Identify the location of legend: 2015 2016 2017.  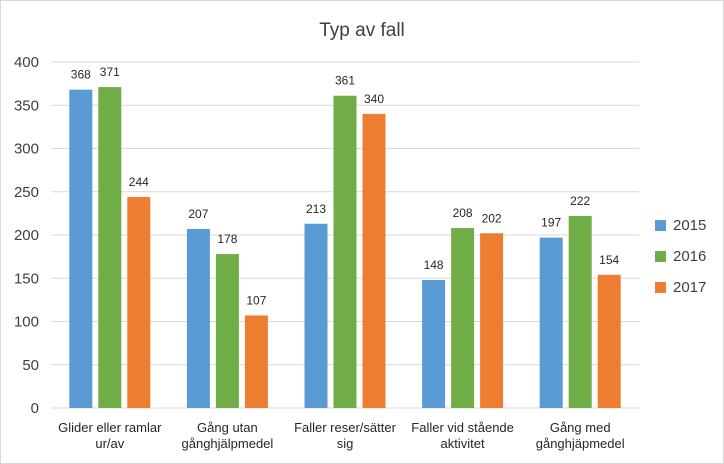
(680, 256).